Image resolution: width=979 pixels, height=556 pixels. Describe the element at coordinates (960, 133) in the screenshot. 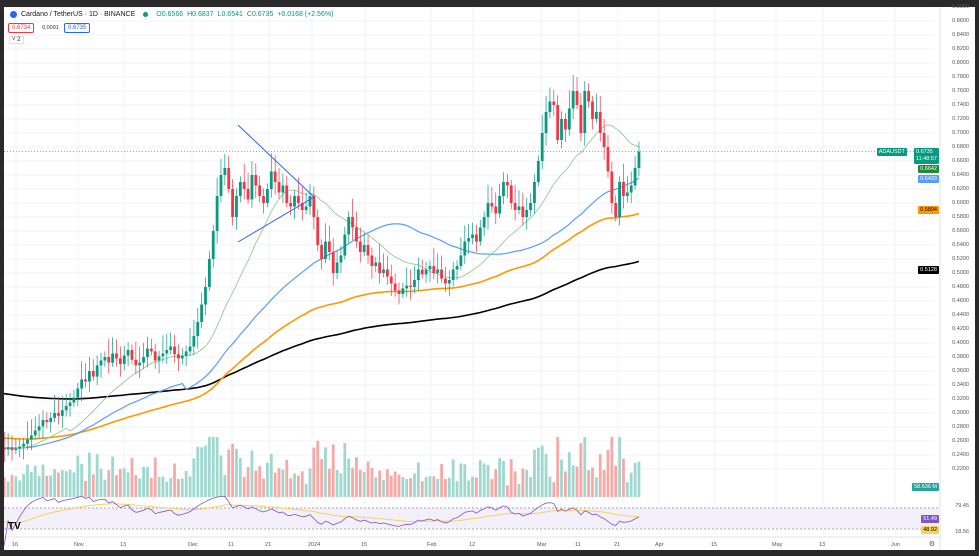

I see `price-label: 0.7000` at that location.